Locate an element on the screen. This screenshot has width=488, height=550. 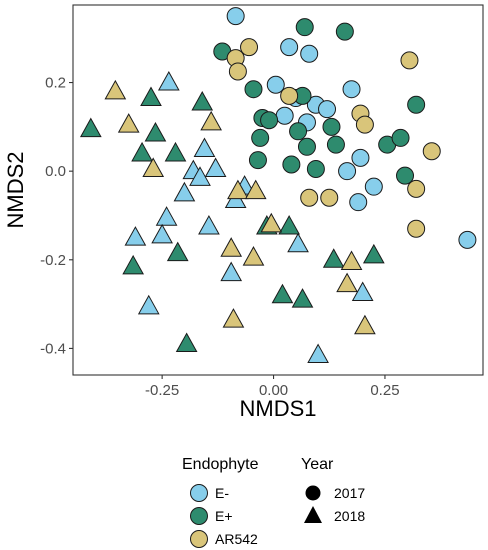
legend-2017-label: 2017 is located at coordinates (349, 493).